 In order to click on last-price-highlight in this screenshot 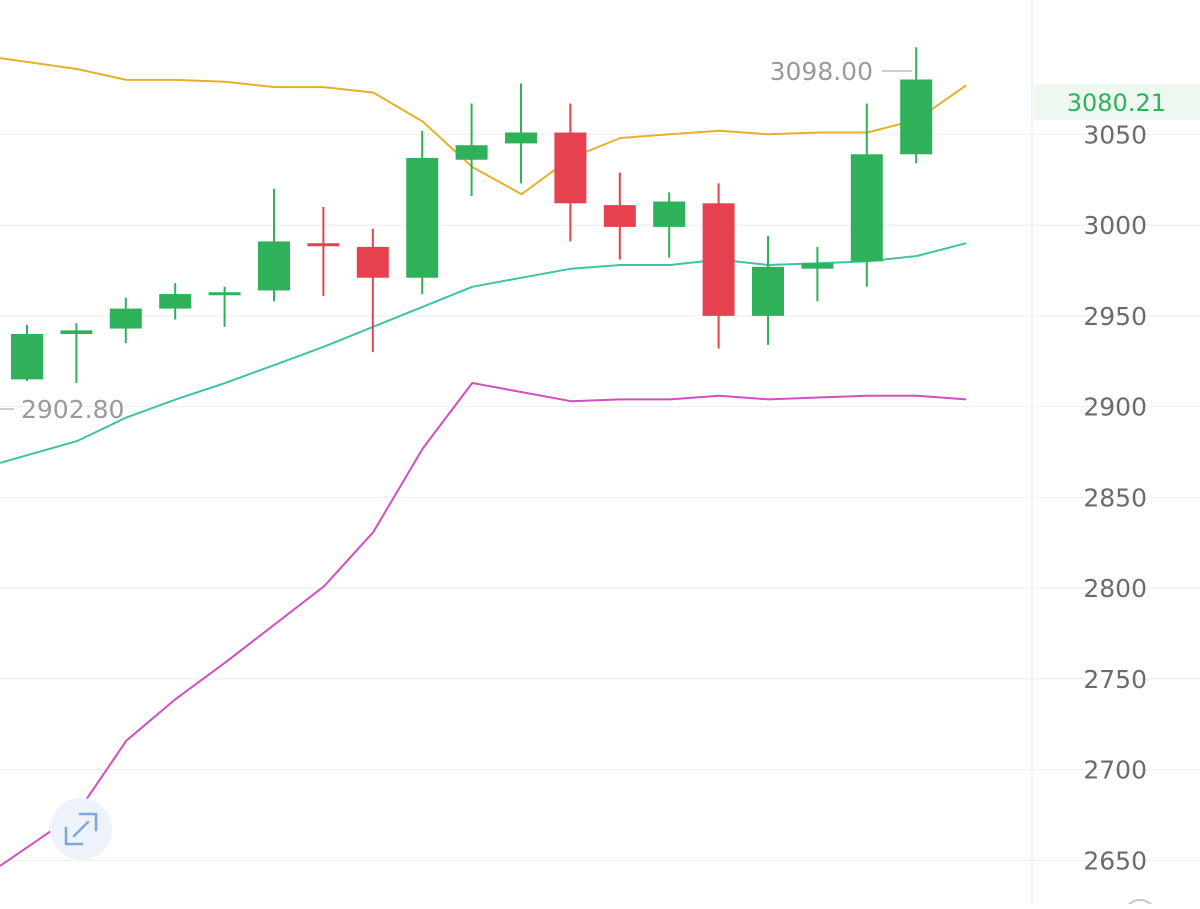, I will do `click(1117, 102)`.